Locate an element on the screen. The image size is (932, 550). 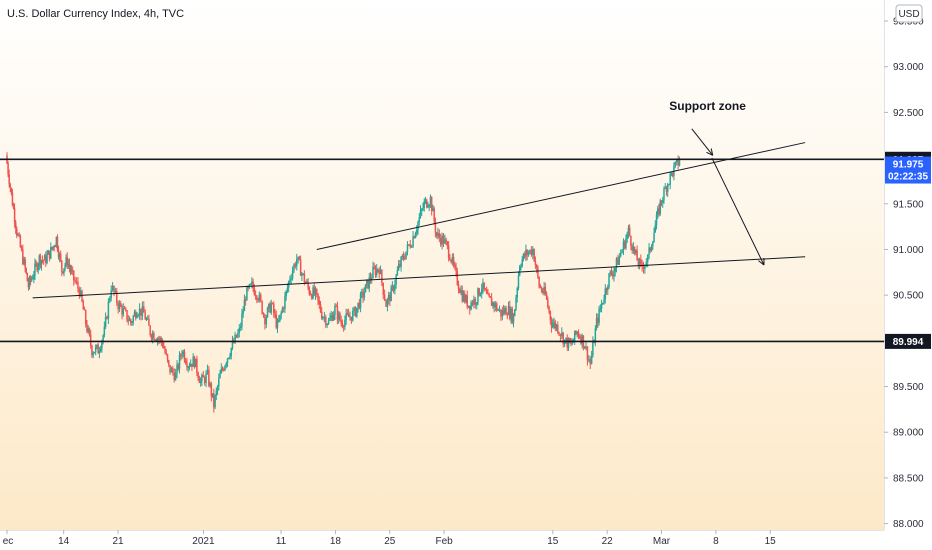
time-tick-label: 15 is located at coordinates (771, 541).